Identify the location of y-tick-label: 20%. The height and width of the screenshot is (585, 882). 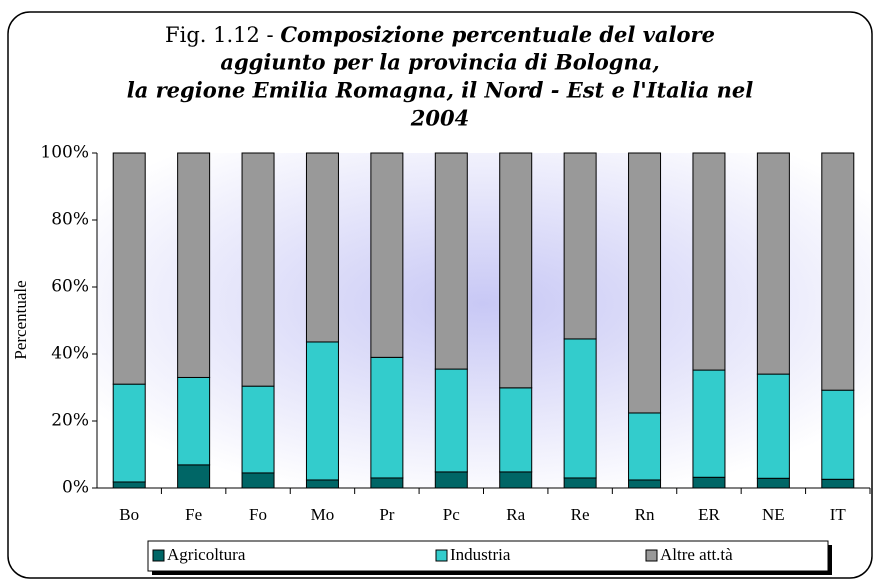
(70, 421).